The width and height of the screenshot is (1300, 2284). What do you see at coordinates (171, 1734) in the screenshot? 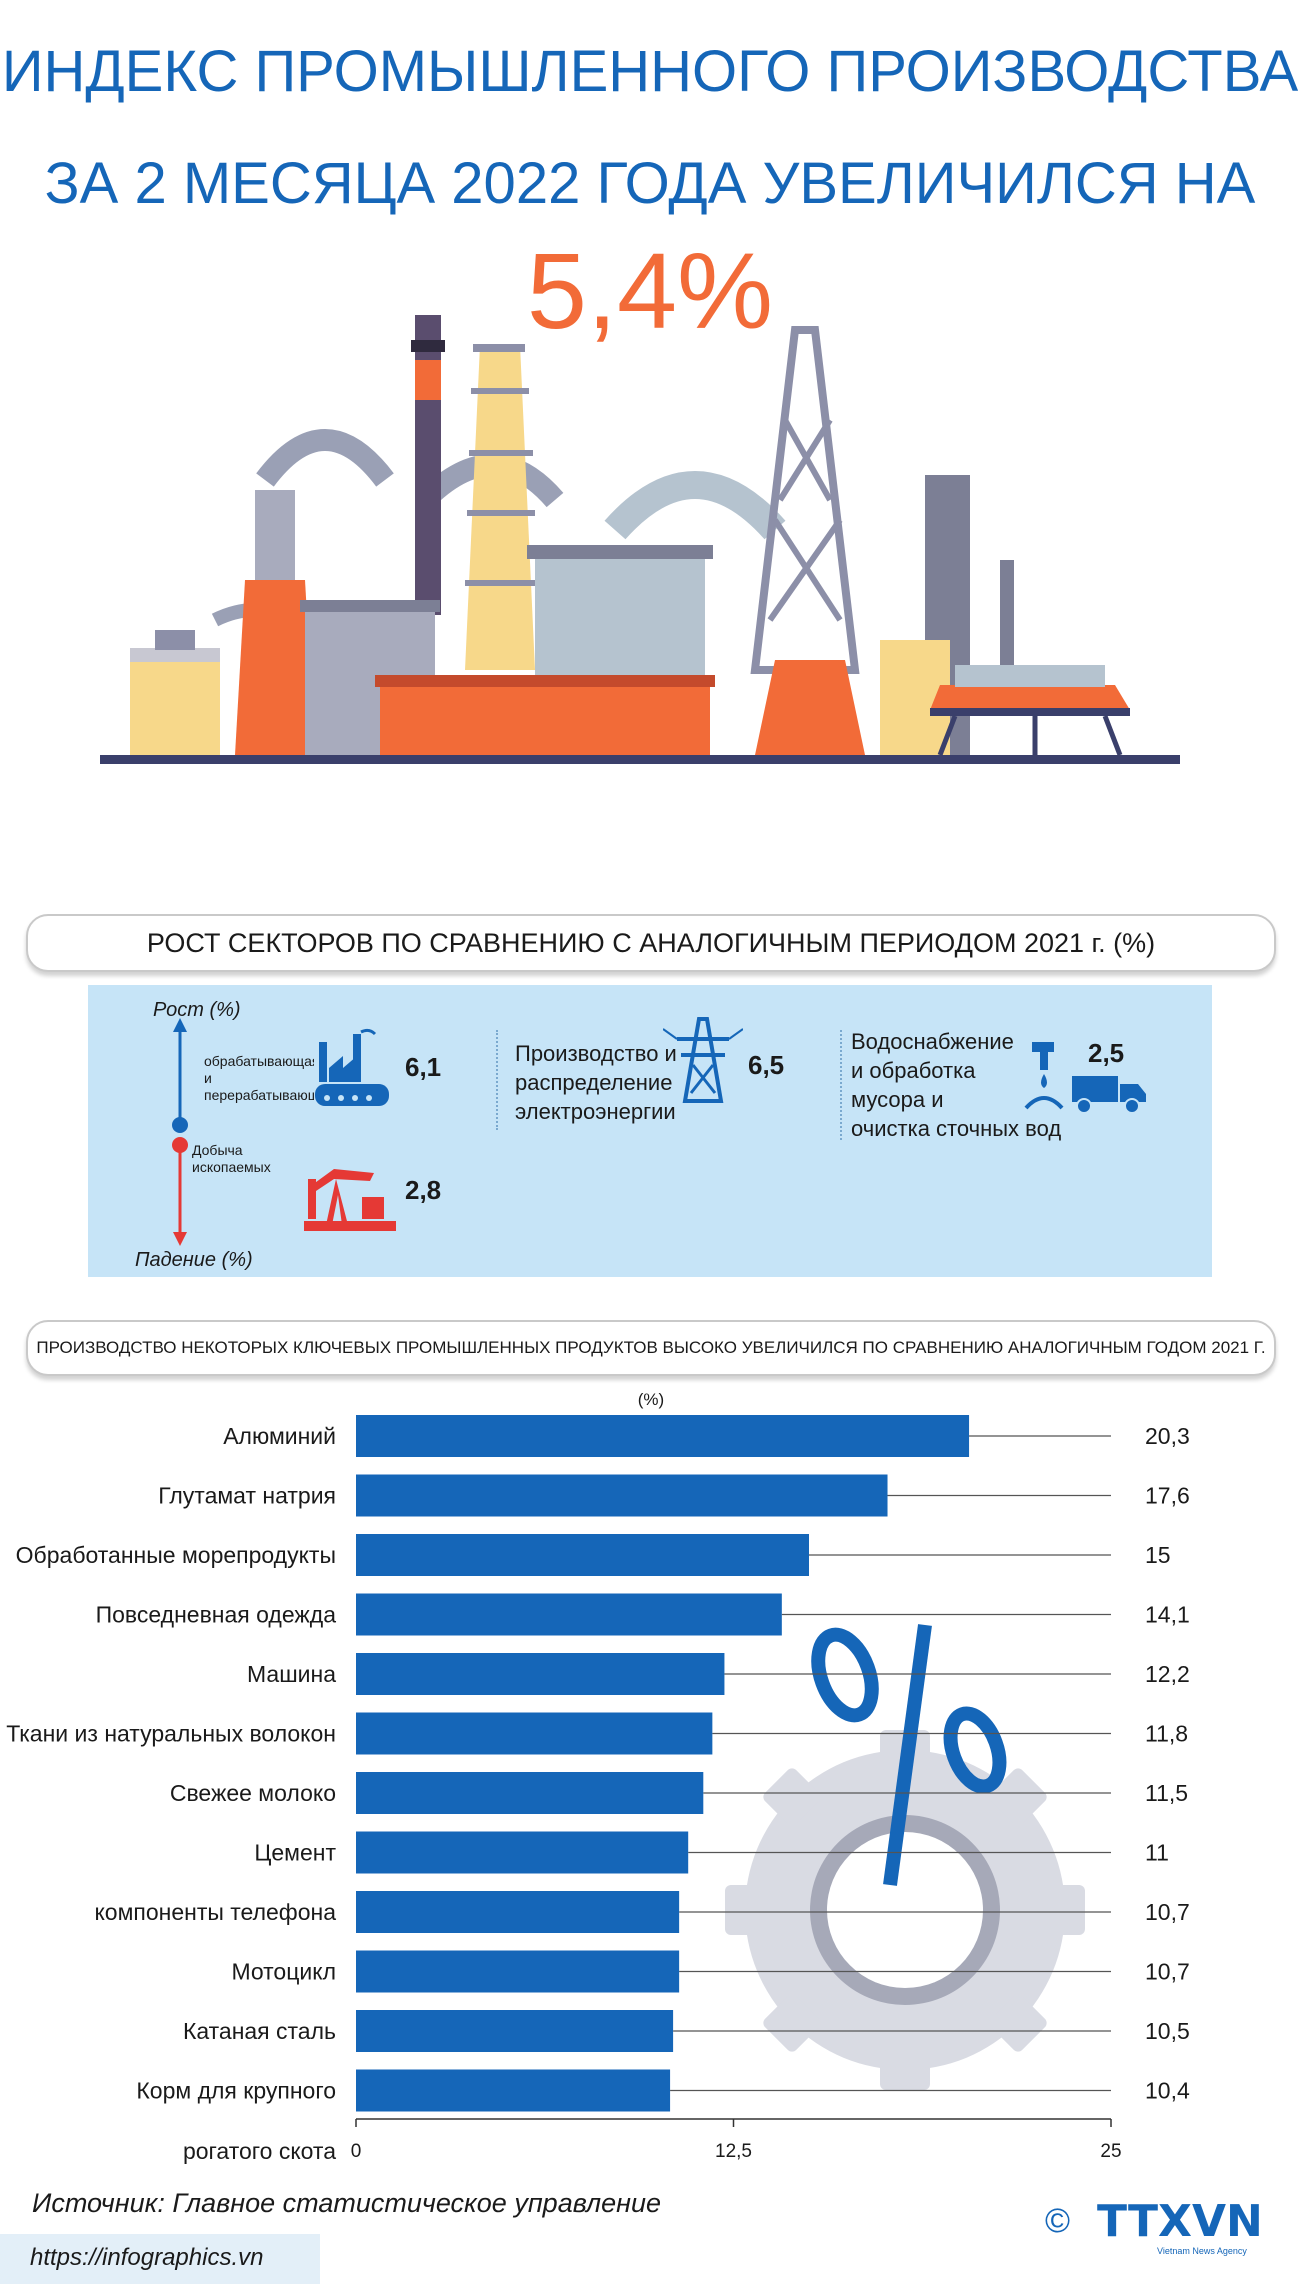
I see `bar-category-label: Ткани из натуральных волокон` at bounding box center [171, 1734].